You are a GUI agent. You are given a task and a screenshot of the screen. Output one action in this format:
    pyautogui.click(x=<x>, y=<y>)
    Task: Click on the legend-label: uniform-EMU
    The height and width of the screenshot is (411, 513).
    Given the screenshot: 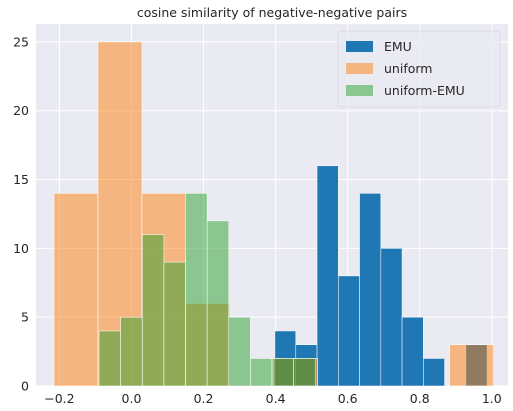 What is the action you would take?
    pyautogui.click(x=424, y=90)
    